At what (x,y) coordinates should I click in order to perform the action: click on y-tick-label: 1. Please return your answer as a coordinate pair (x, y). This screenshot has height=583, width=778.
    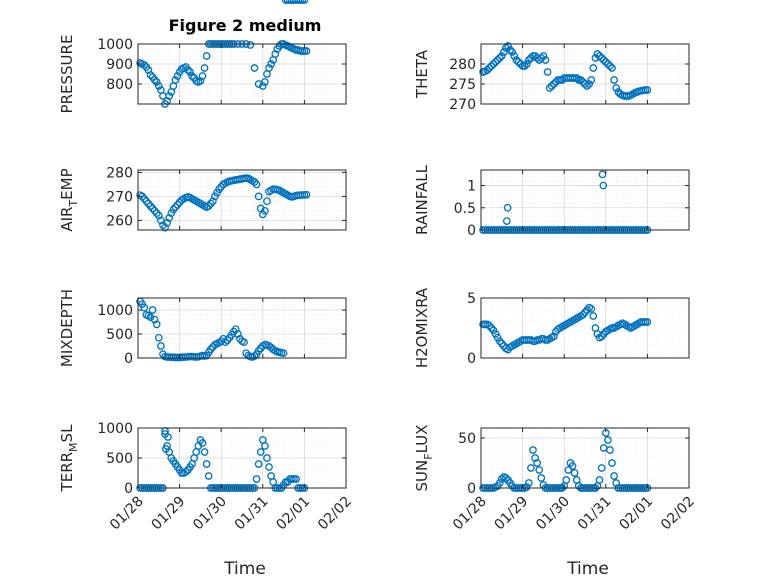
    Looking at the image, I should click on (471, 187).